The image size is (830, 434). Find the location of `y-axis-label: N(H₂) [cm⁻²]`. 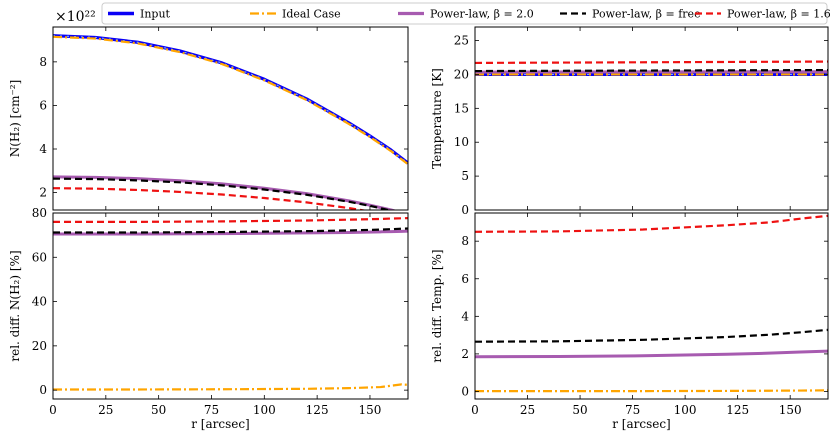

y-axis-label: N(H₂) [cm⁻²] is located at coordinates (15, 119).